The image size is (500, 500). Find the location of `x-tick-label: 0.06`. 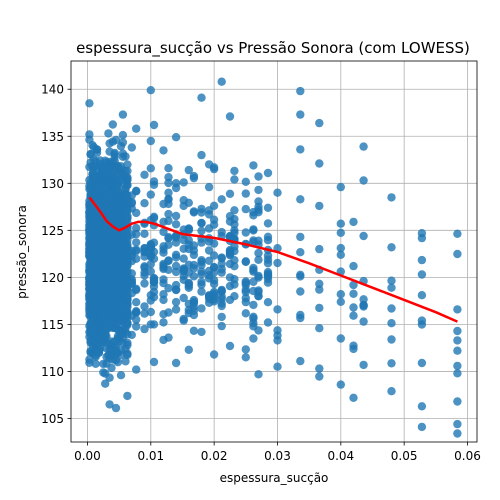

x-tick-label: 0.06 is located at coordinates (467, 456).